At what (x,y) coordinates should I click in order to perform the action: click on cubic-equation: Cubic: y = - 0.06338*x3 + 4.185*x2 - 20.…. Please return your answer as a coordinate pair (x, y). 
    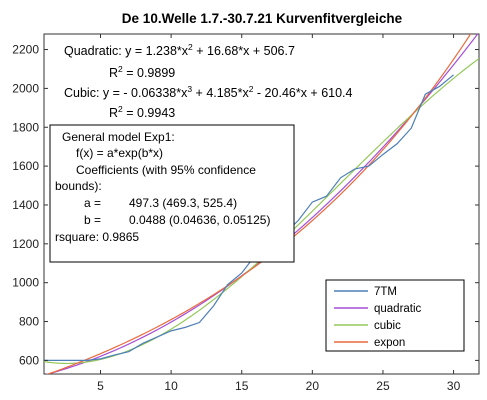
    Looking at the image, I should click on (208, 92).